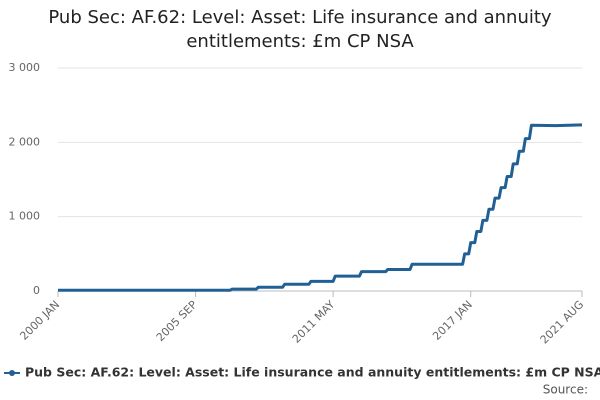  I want to click on x-tick-label: 2000 JAN, so click(39, 320).